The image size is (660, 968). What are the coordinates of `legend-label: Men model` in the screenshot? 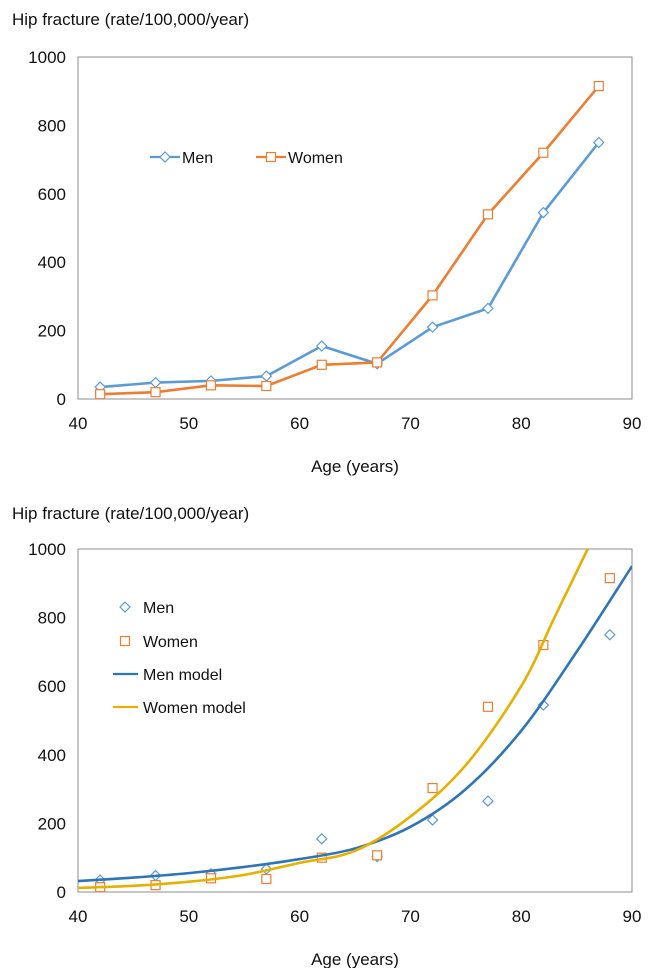 It's located at (182, 675).